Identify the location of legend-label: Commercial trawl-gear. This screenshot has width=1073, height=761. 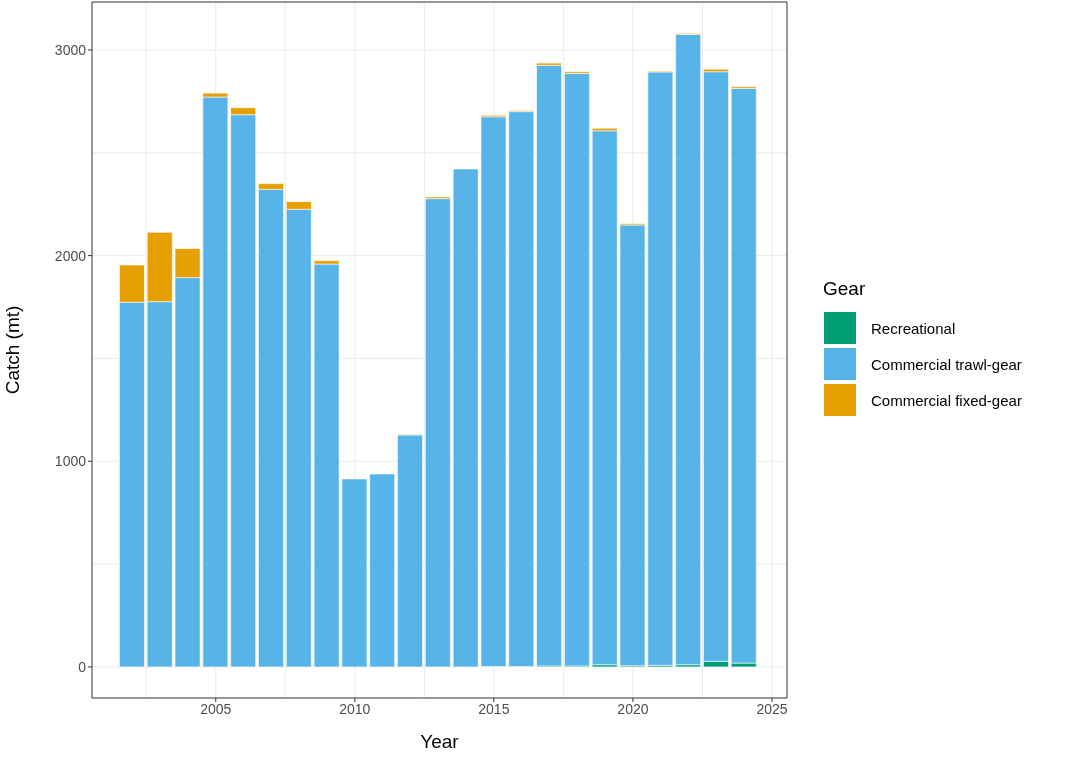
(946, 364).